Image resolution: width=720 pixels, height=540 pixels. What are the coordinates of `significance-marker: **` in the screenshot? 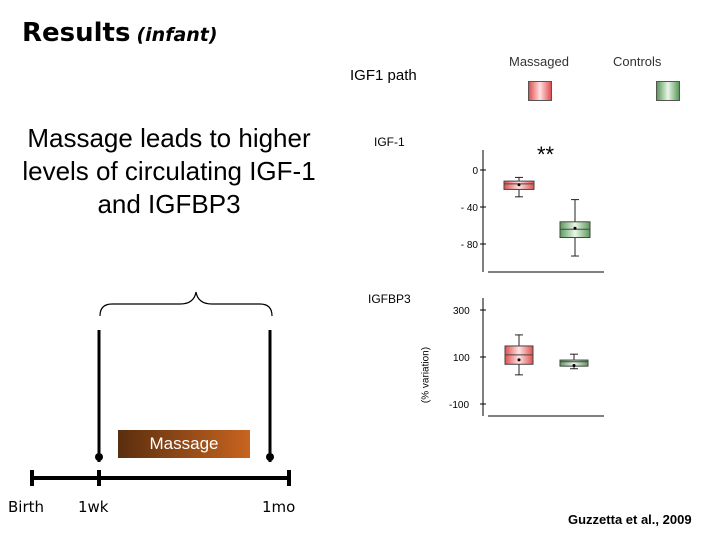 It's located at (546, 154).